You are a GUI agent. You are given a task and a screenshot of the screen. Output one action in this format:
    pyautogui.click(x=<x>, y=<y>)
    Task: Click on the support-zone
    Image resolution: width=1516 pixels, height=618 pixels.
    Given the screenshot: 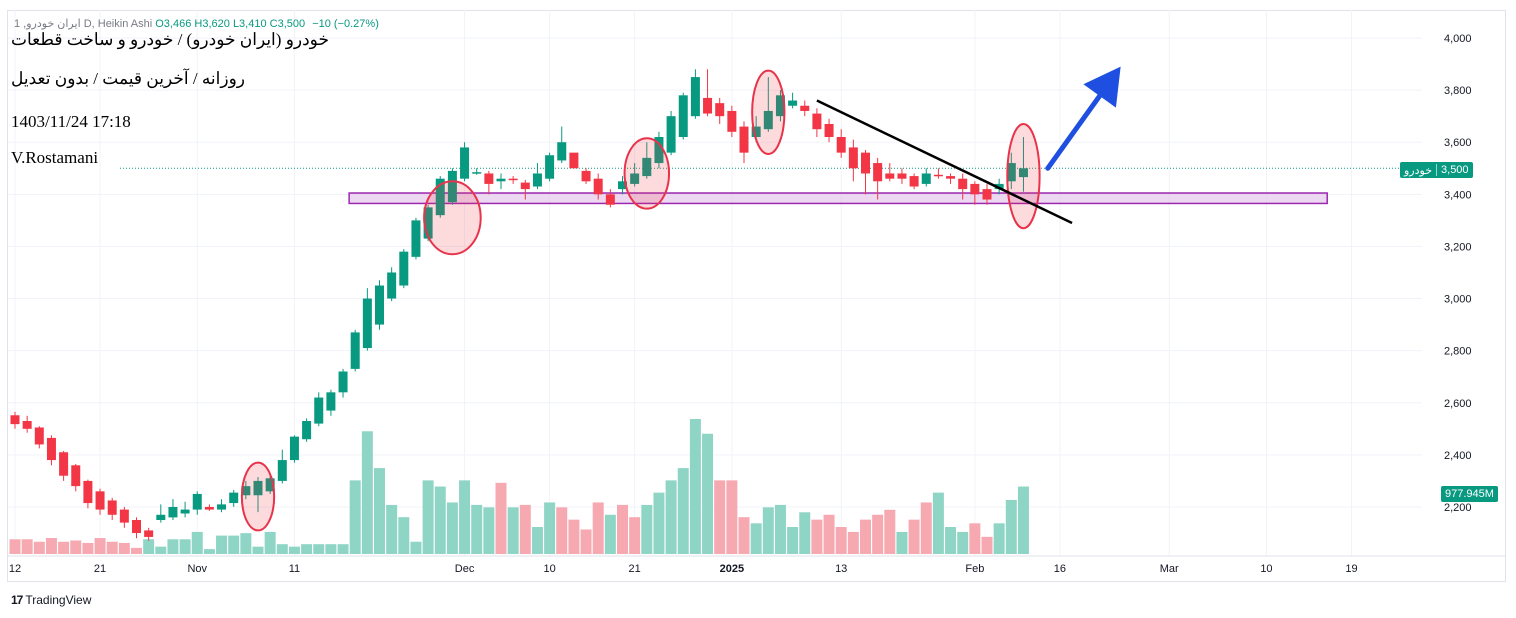 What is the action you would take?
    pyautogui.click(x=838, y=198)
    